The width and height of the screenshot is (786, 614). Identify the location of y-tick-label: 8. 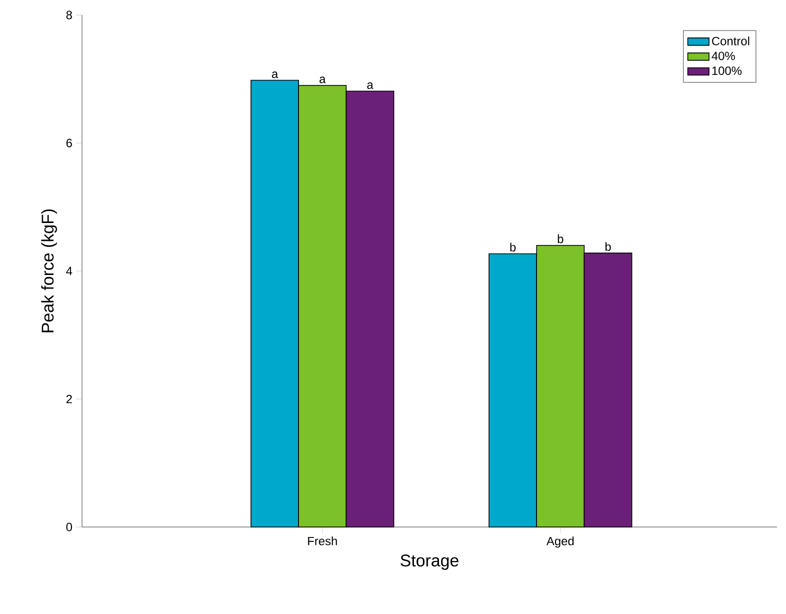
(69, 15).